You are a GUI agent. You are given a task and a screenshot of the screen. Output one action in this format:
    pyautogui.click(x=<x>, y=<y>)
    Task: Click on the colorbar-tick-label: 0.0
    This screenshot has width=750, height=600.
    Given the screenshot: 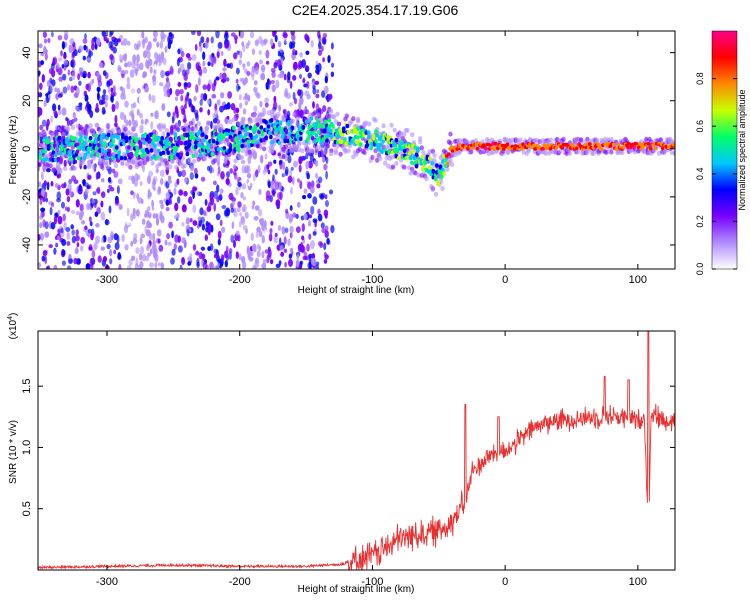 What is the action you would take?
    pyautogui.click(x=700, y=269)
    